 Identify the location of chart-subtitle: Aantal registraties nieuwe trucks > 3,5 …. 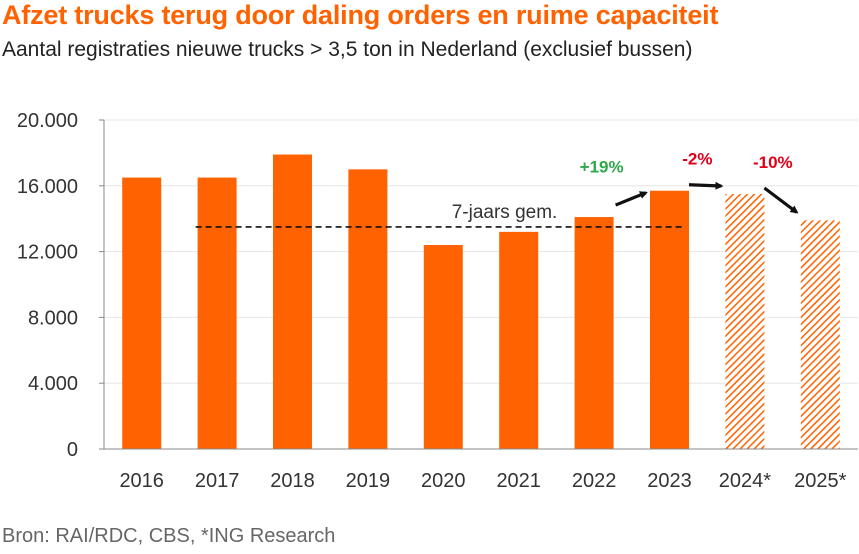
(347, 49).